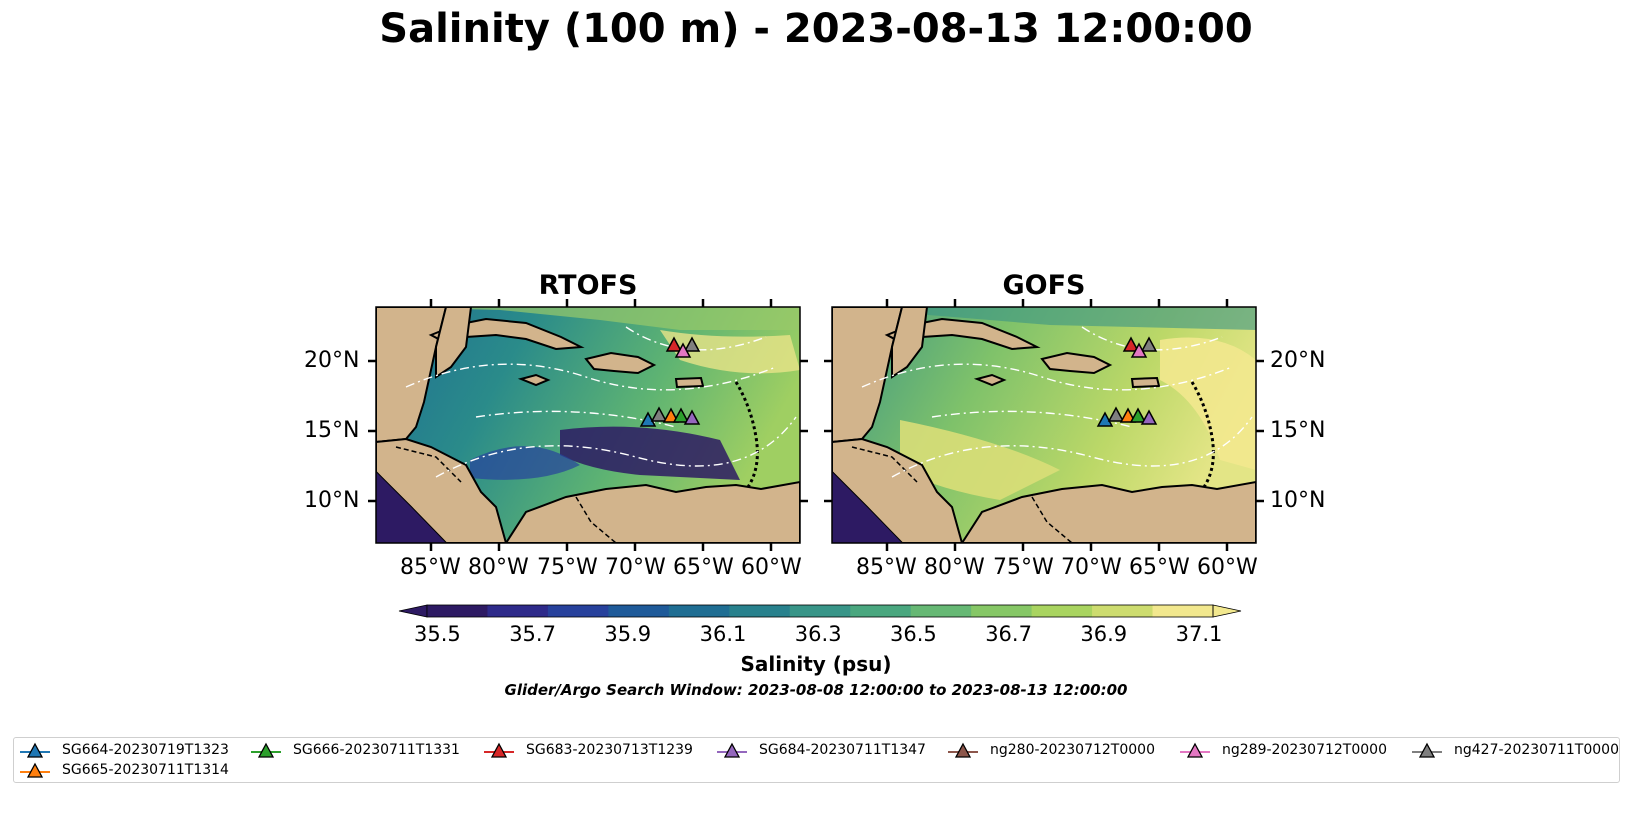 The image size is (1632, 827). I want to click on rtofs-glider-markers, so click(670, 381).